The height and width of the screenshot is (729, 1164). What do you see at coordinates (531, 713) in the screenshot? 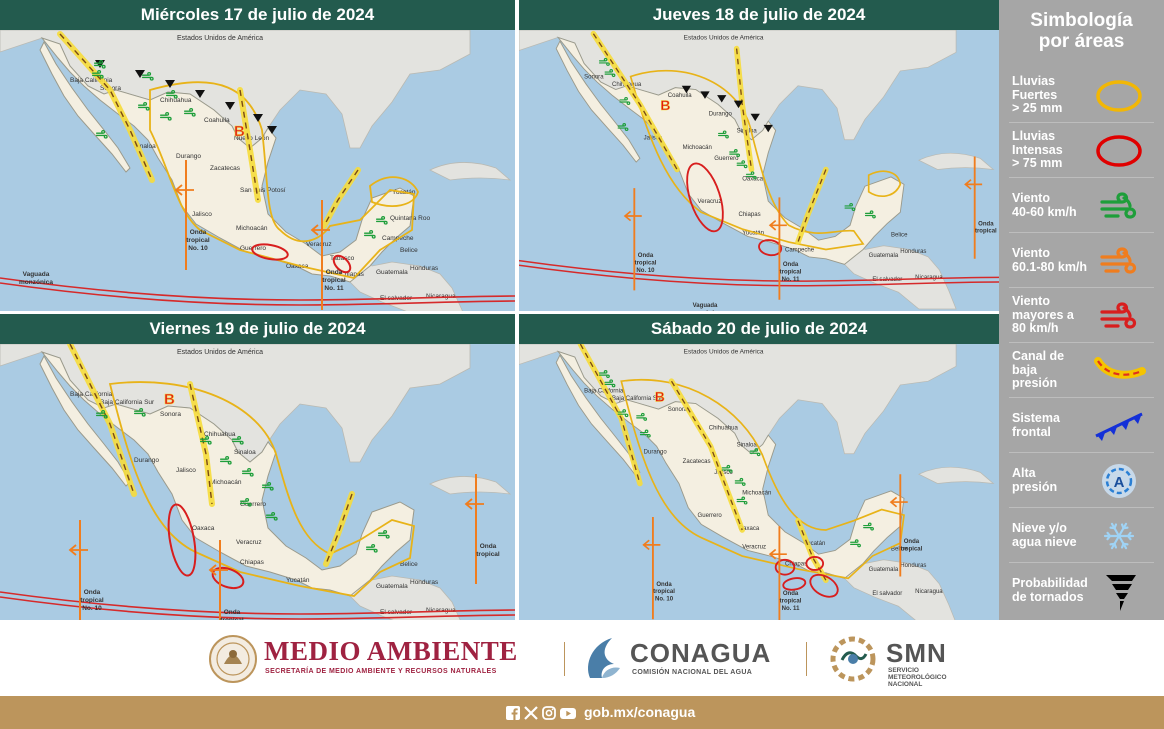
I see `x-icon` at bounding box center [531, 713].